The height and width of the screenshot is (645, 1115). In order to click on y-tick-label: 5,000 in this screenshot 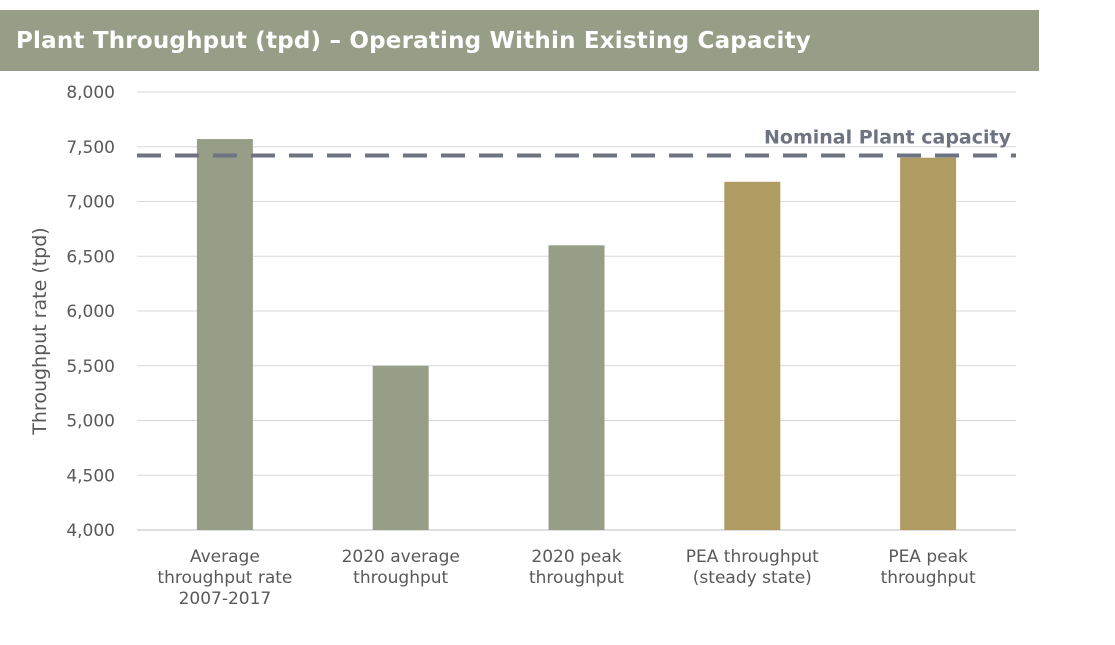, I will do `click(90, 422)`.